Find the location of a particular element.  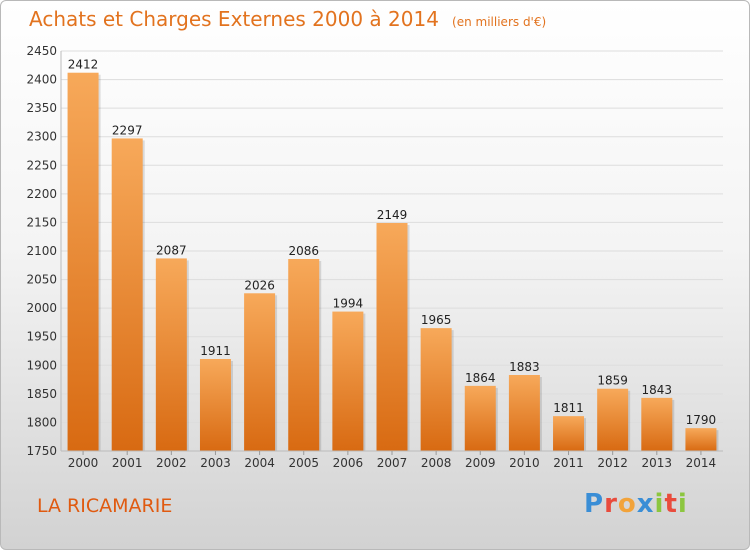

y-tick-label: 1950 is located at coordinates (41, 337).